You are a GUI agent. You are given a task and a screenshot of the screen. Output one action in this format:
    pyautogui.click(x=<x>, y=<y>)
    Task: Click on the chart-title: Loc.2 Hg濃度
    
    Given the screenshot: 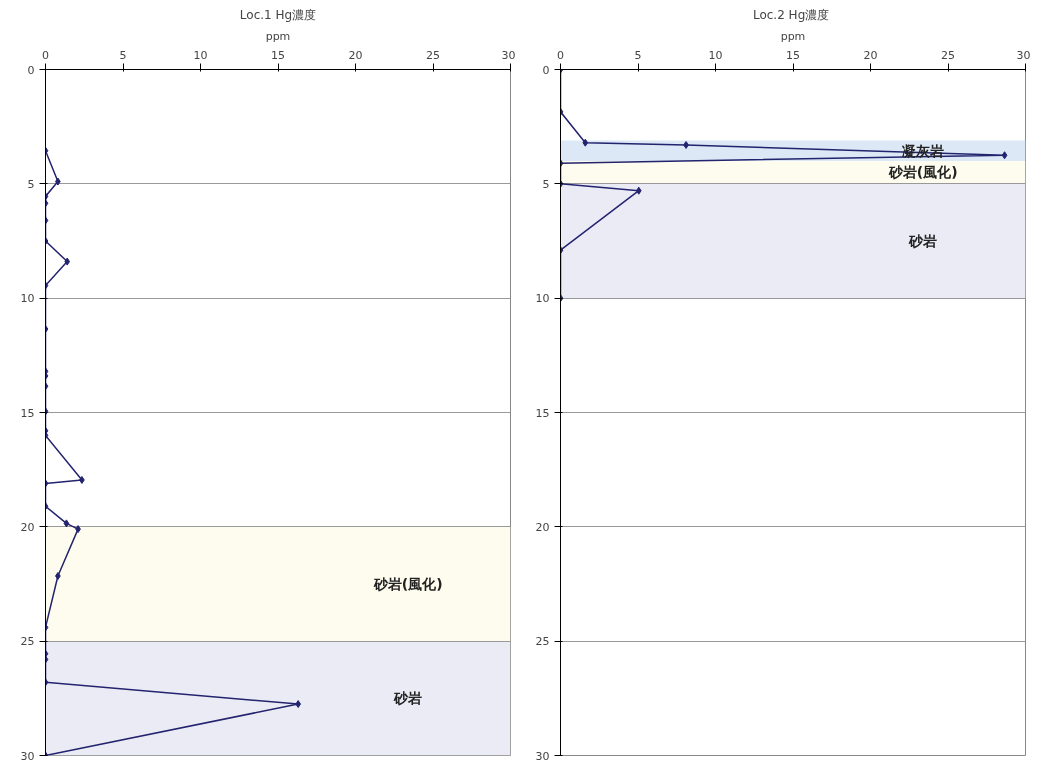 What is the action you would take?
    pyautogui.click(x=791, y=14)
    